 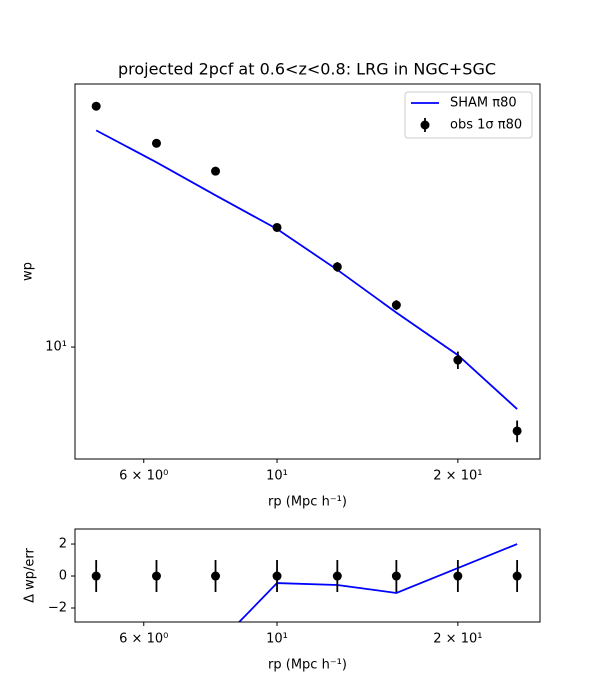 I want to click on legend-label: obs 1σ π80, so click(x=486, y=125).